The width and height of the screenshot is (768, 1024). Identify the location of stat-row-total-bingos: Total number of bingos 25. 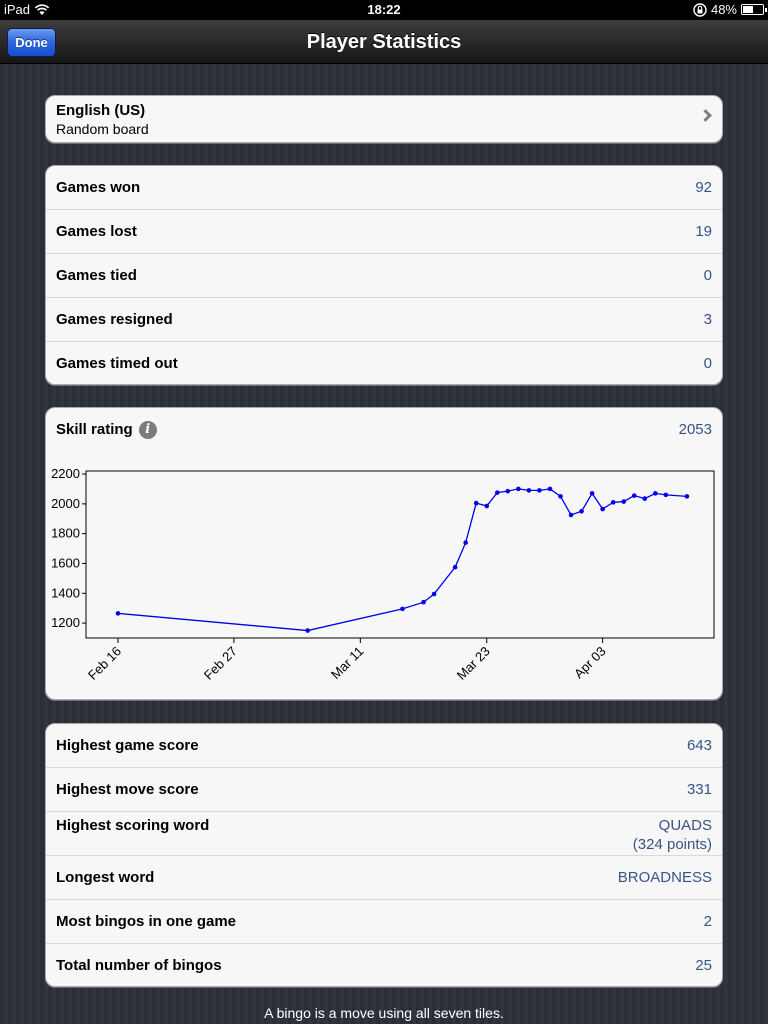
(384, 965).